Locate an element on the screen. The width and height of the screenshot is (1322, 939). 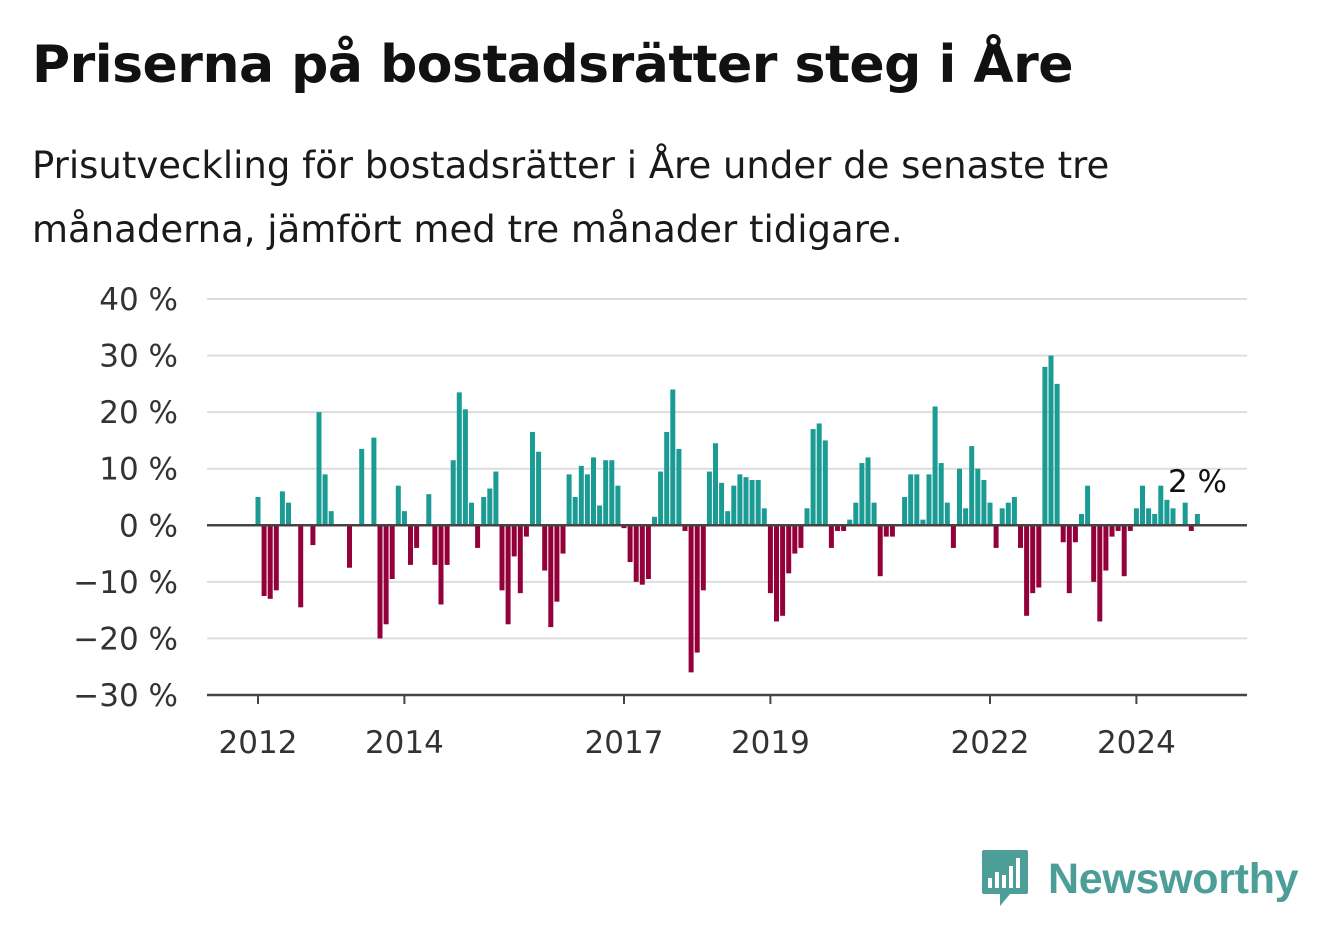
annotations: 2 % is located at coordinates (1197, 482).